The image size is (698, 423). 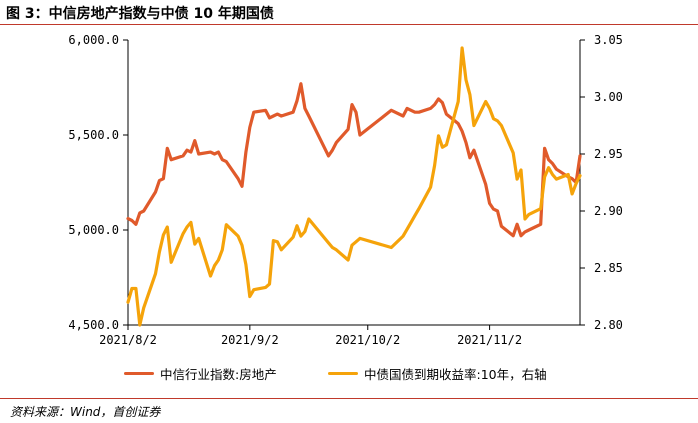 I want to click on x-tick-label: 2021/9/2, so click(x=250, y=340).